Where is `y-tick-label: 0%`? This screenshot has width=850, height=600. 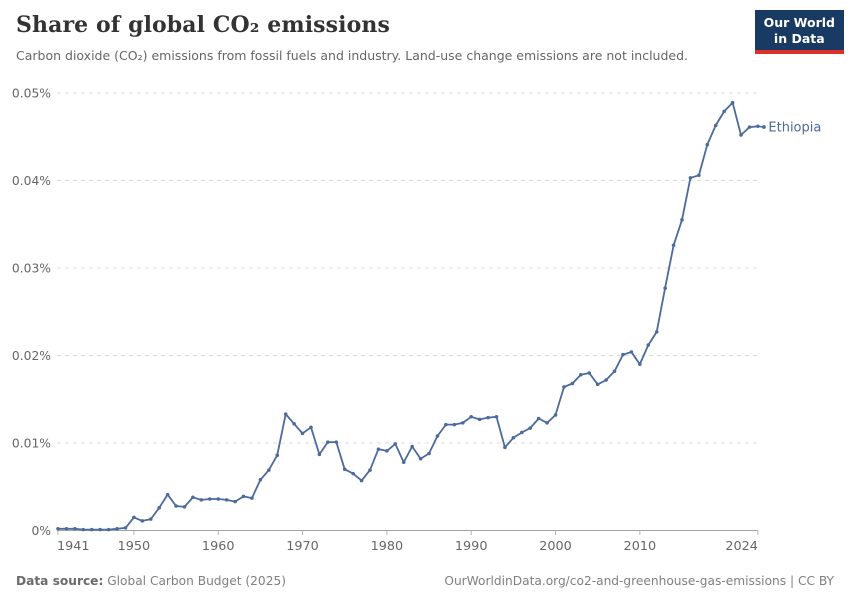 y-tick-label: 0% is located at coordinates (41, 531).